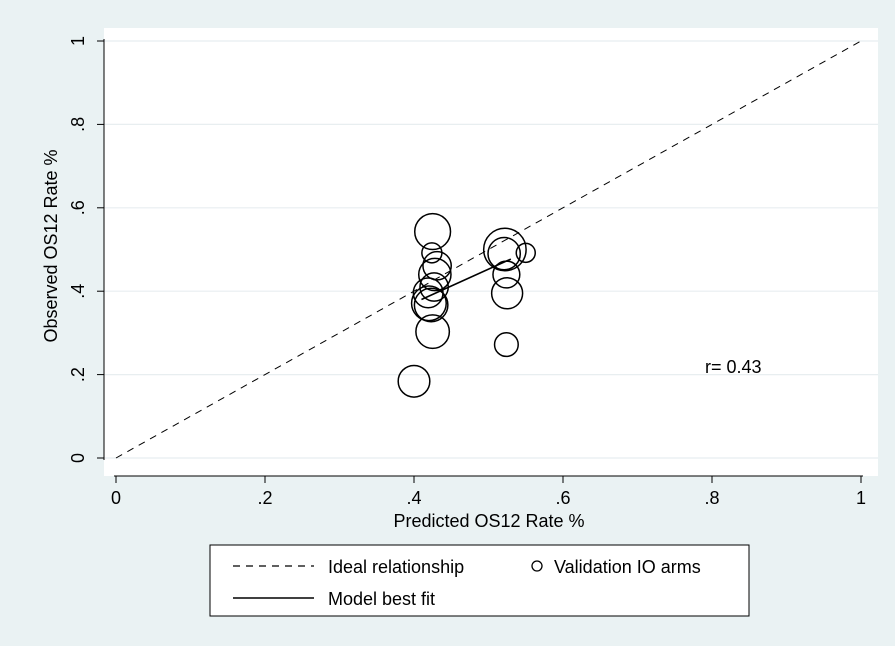  What do you see at coordinates (264, 498) in the screenshot?
I see `x-tick-label-1: .2` at bounding box center [264, 498].